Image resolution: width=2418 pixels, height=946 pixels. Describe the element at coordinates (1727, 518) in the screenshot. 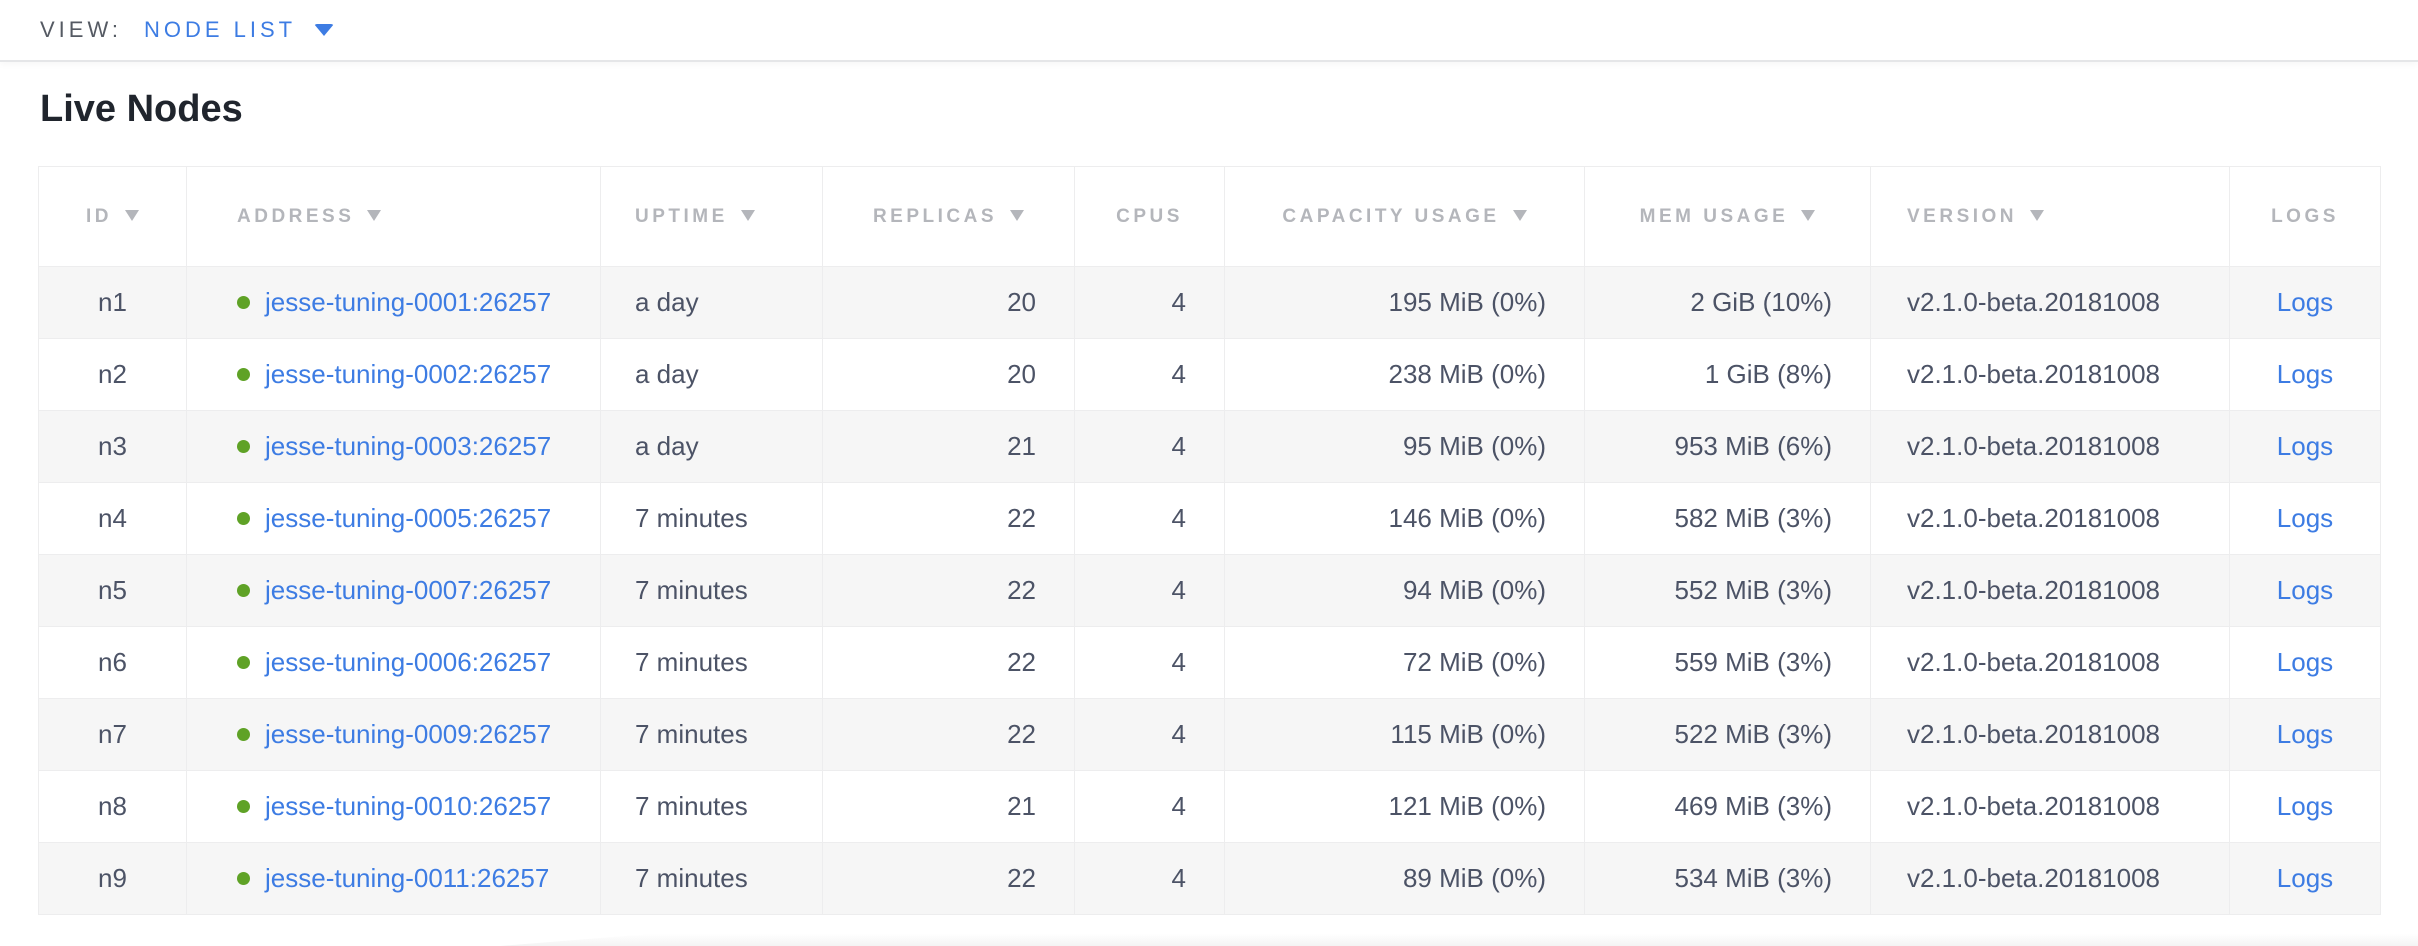

I see `mem-cell: 582 MiB (3%)` at that location.